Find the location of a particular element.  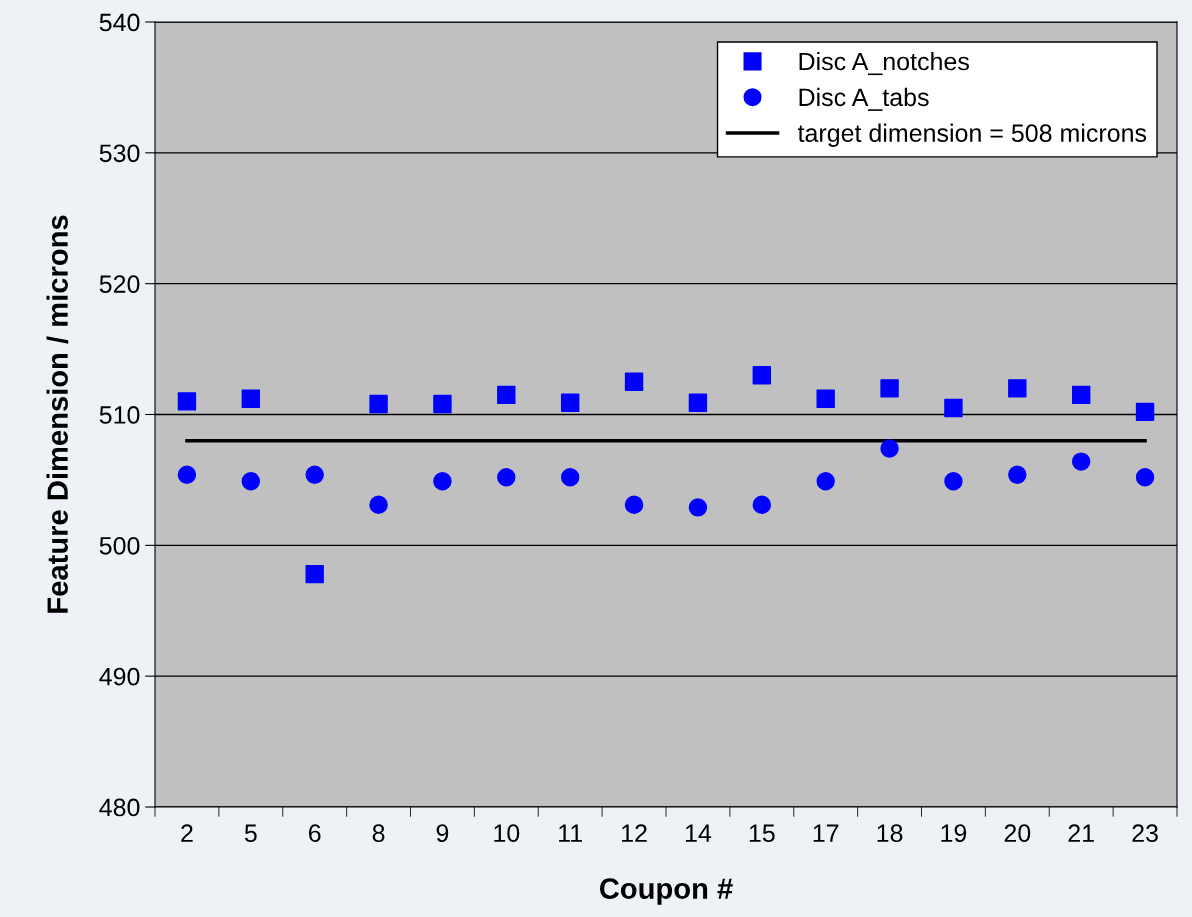

x-tick-label: 8 is located at coordinates (378, 833).